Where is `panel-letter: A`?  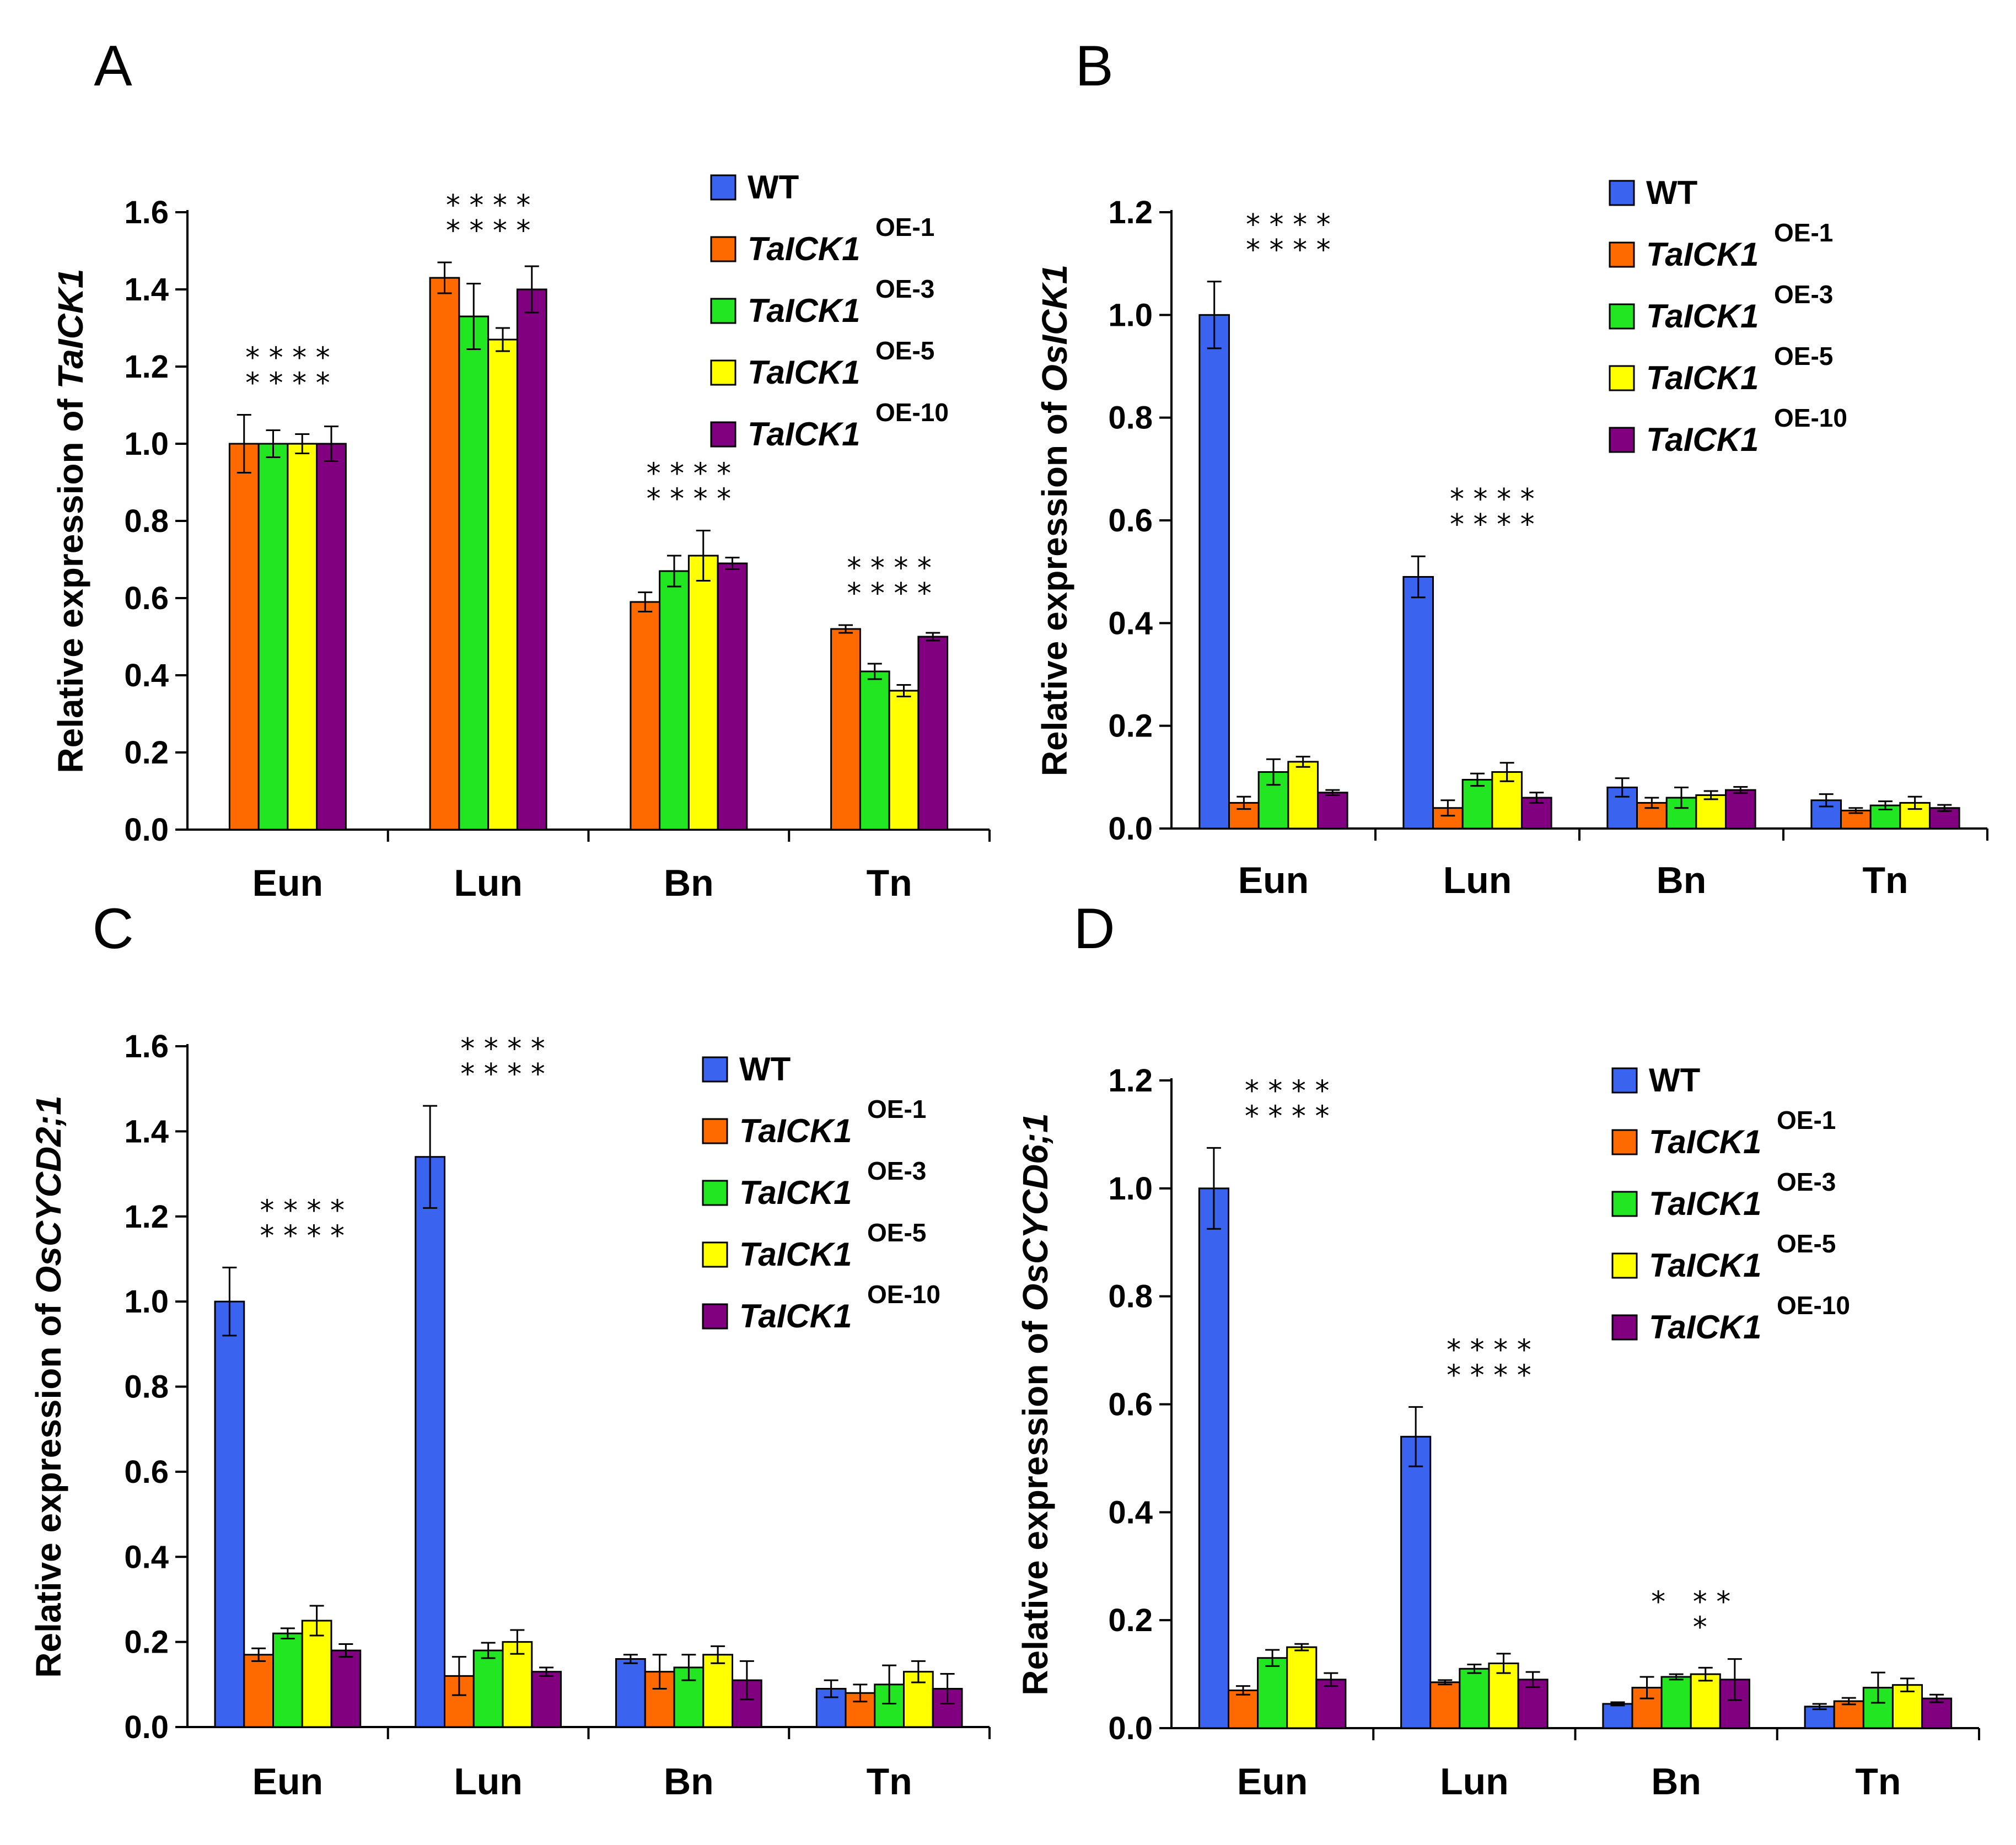
panel-letter: A is located at coordinates (113, 66).